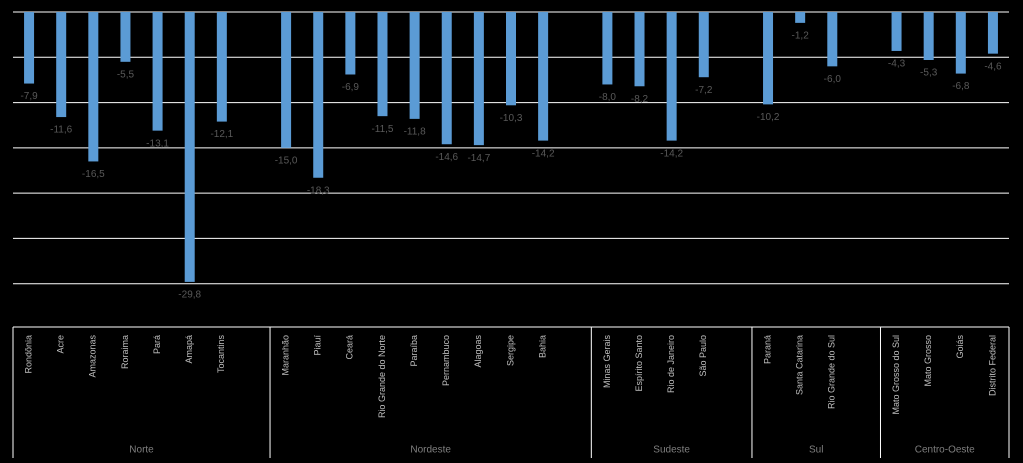 This screenshot has width=1023, height=463. What do you see at coordinates (768, 117) in the screenshot?
I see `value-label: -10,2` at bounding box center [768, 117].